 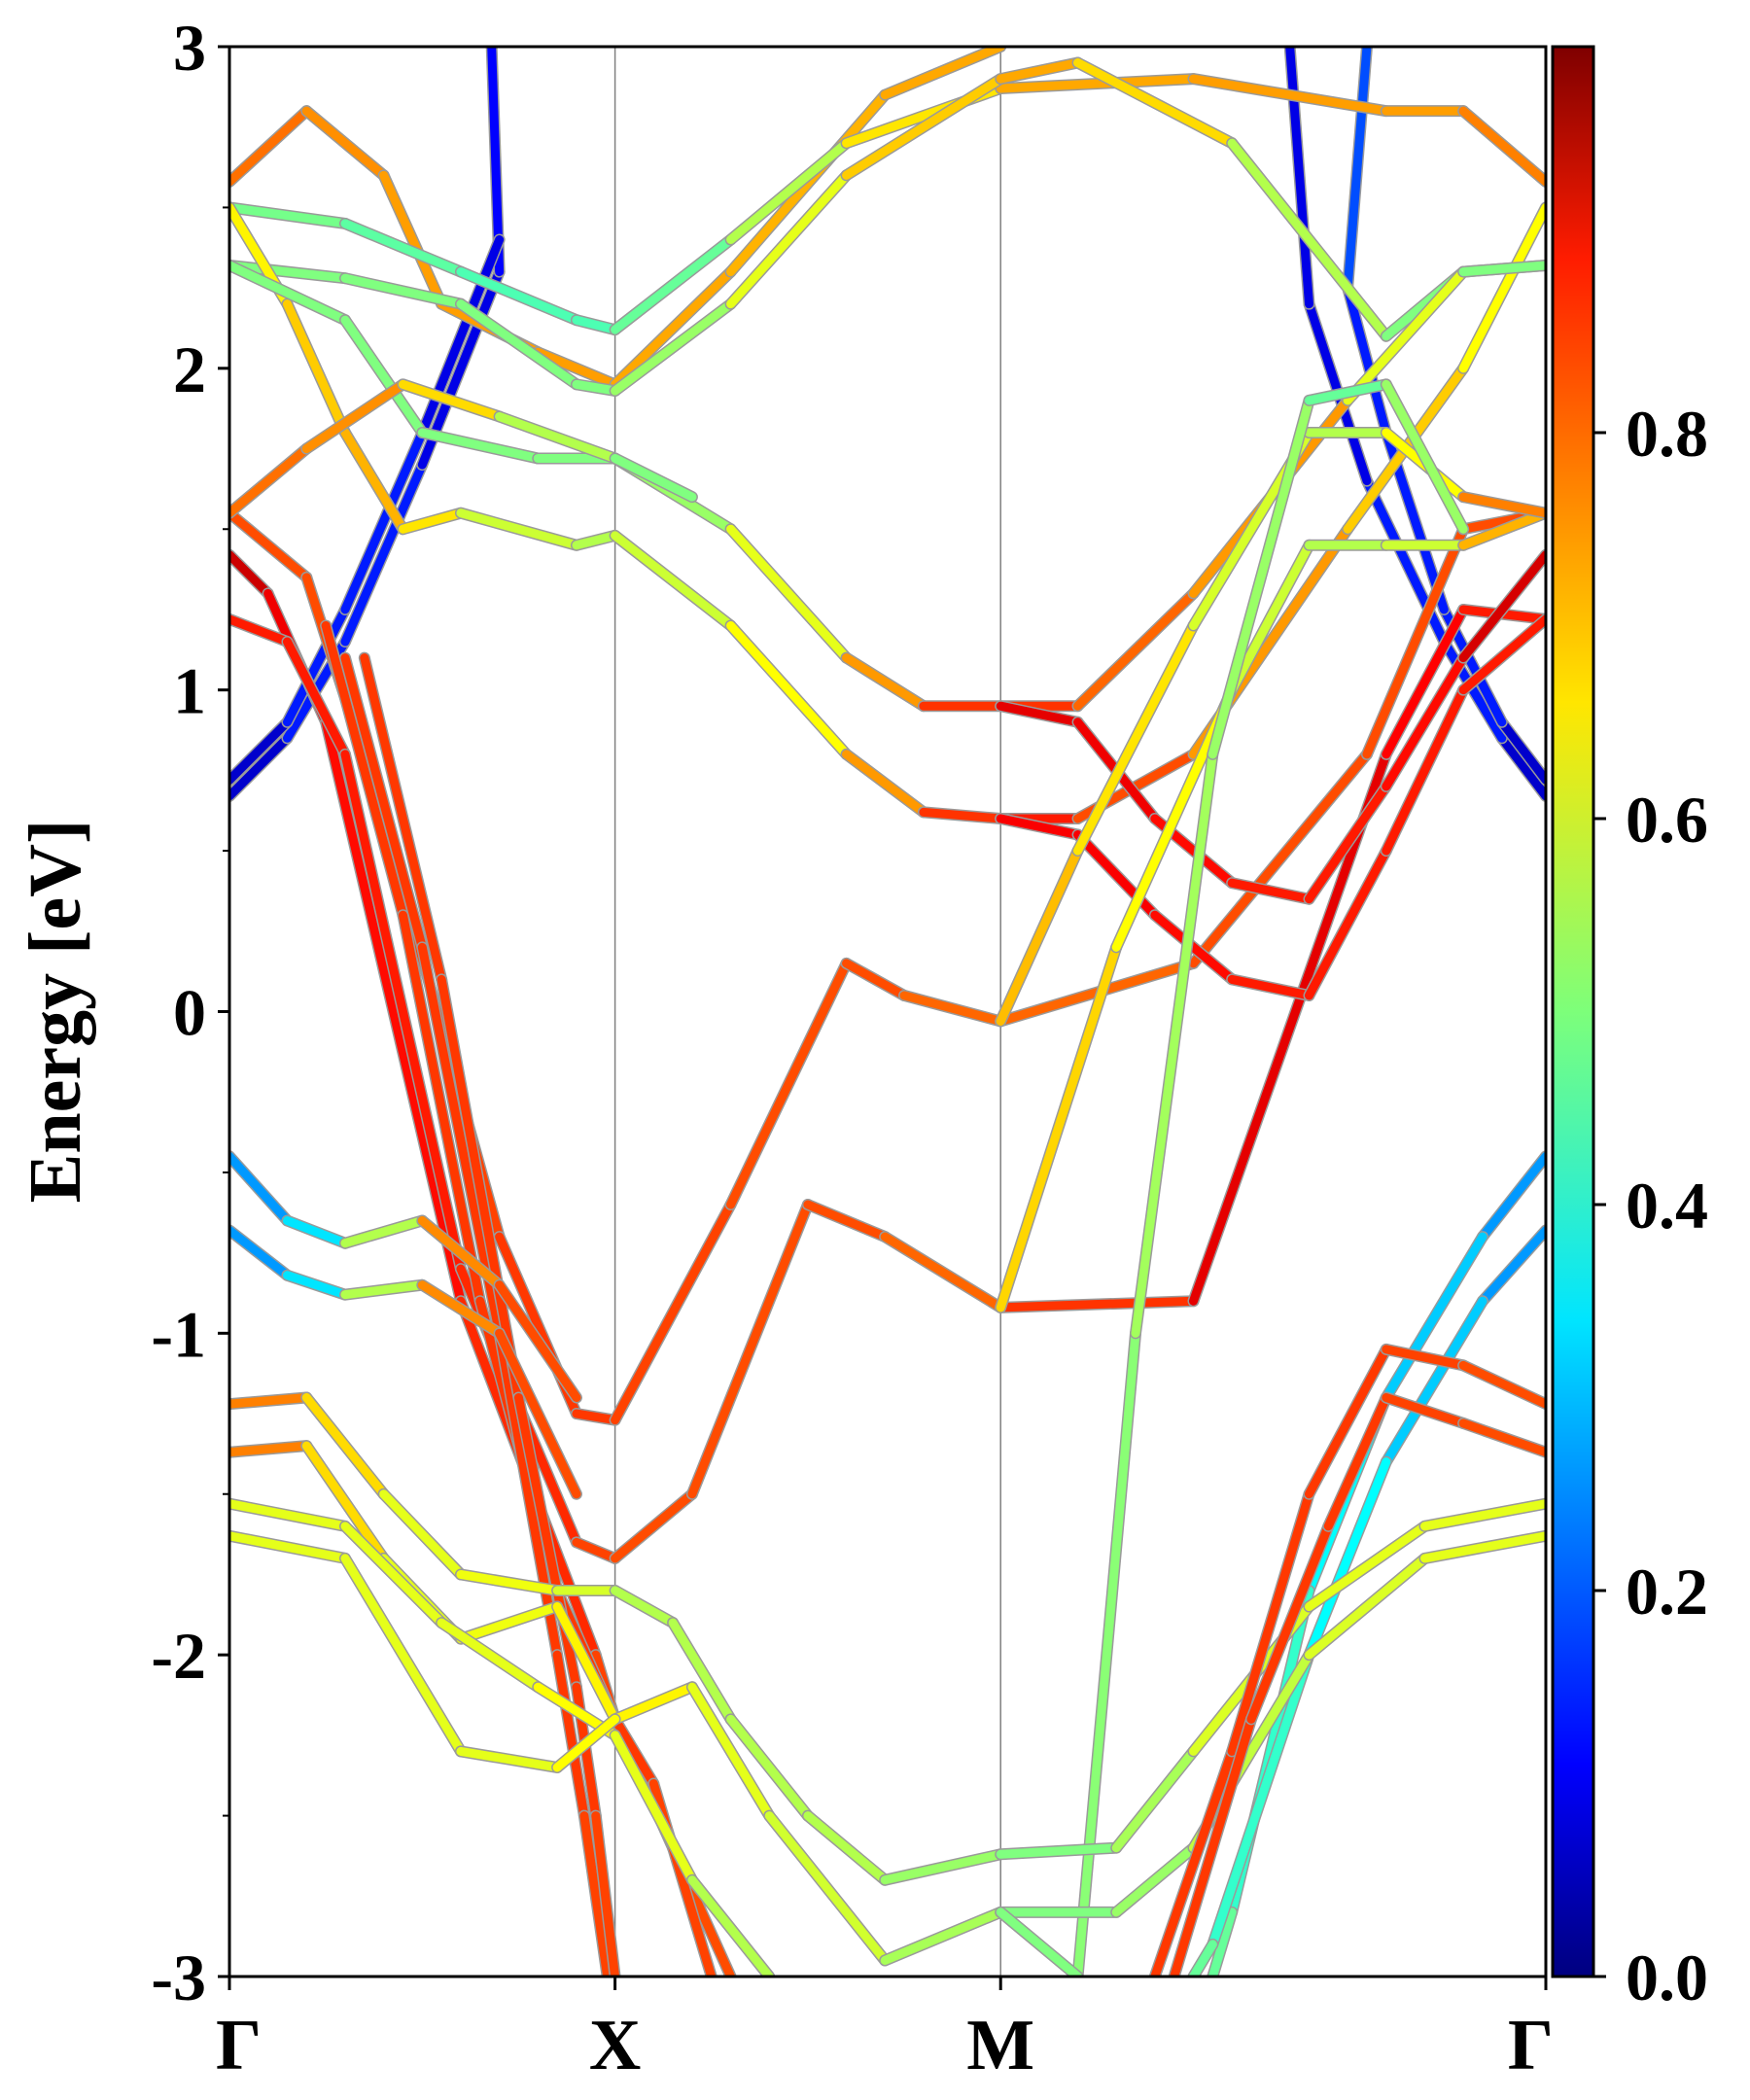 What do you see at coordinates (1650, 1205) in the screenshot?
I see `colorbar-ticks: 0.0 0.2 0.4 0.6 0.8` at bounding box center [1650, 1205].